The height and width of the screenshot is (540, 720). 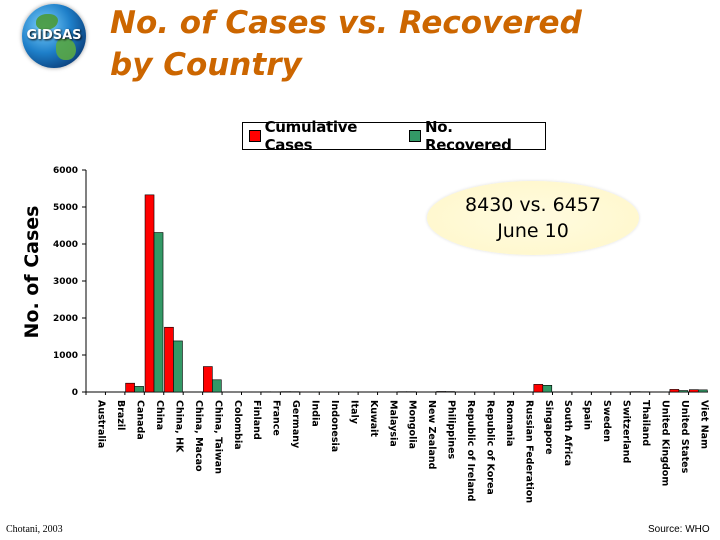 What do you see at coordinates (703, 424) in the screenshot?
I see `x-category-label: Viet Nam` at bounding box center [703, 424].